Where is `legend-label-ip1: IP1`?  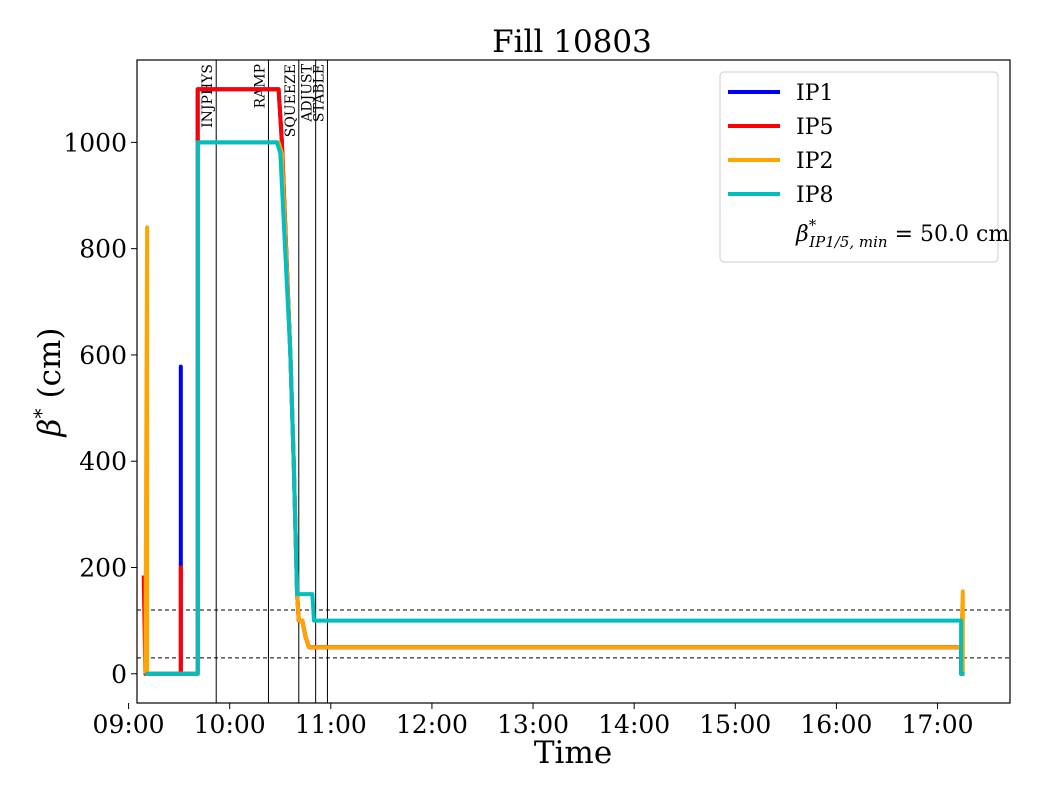
legend-label-ip1: IP1 is located at coordinates (815, 93).